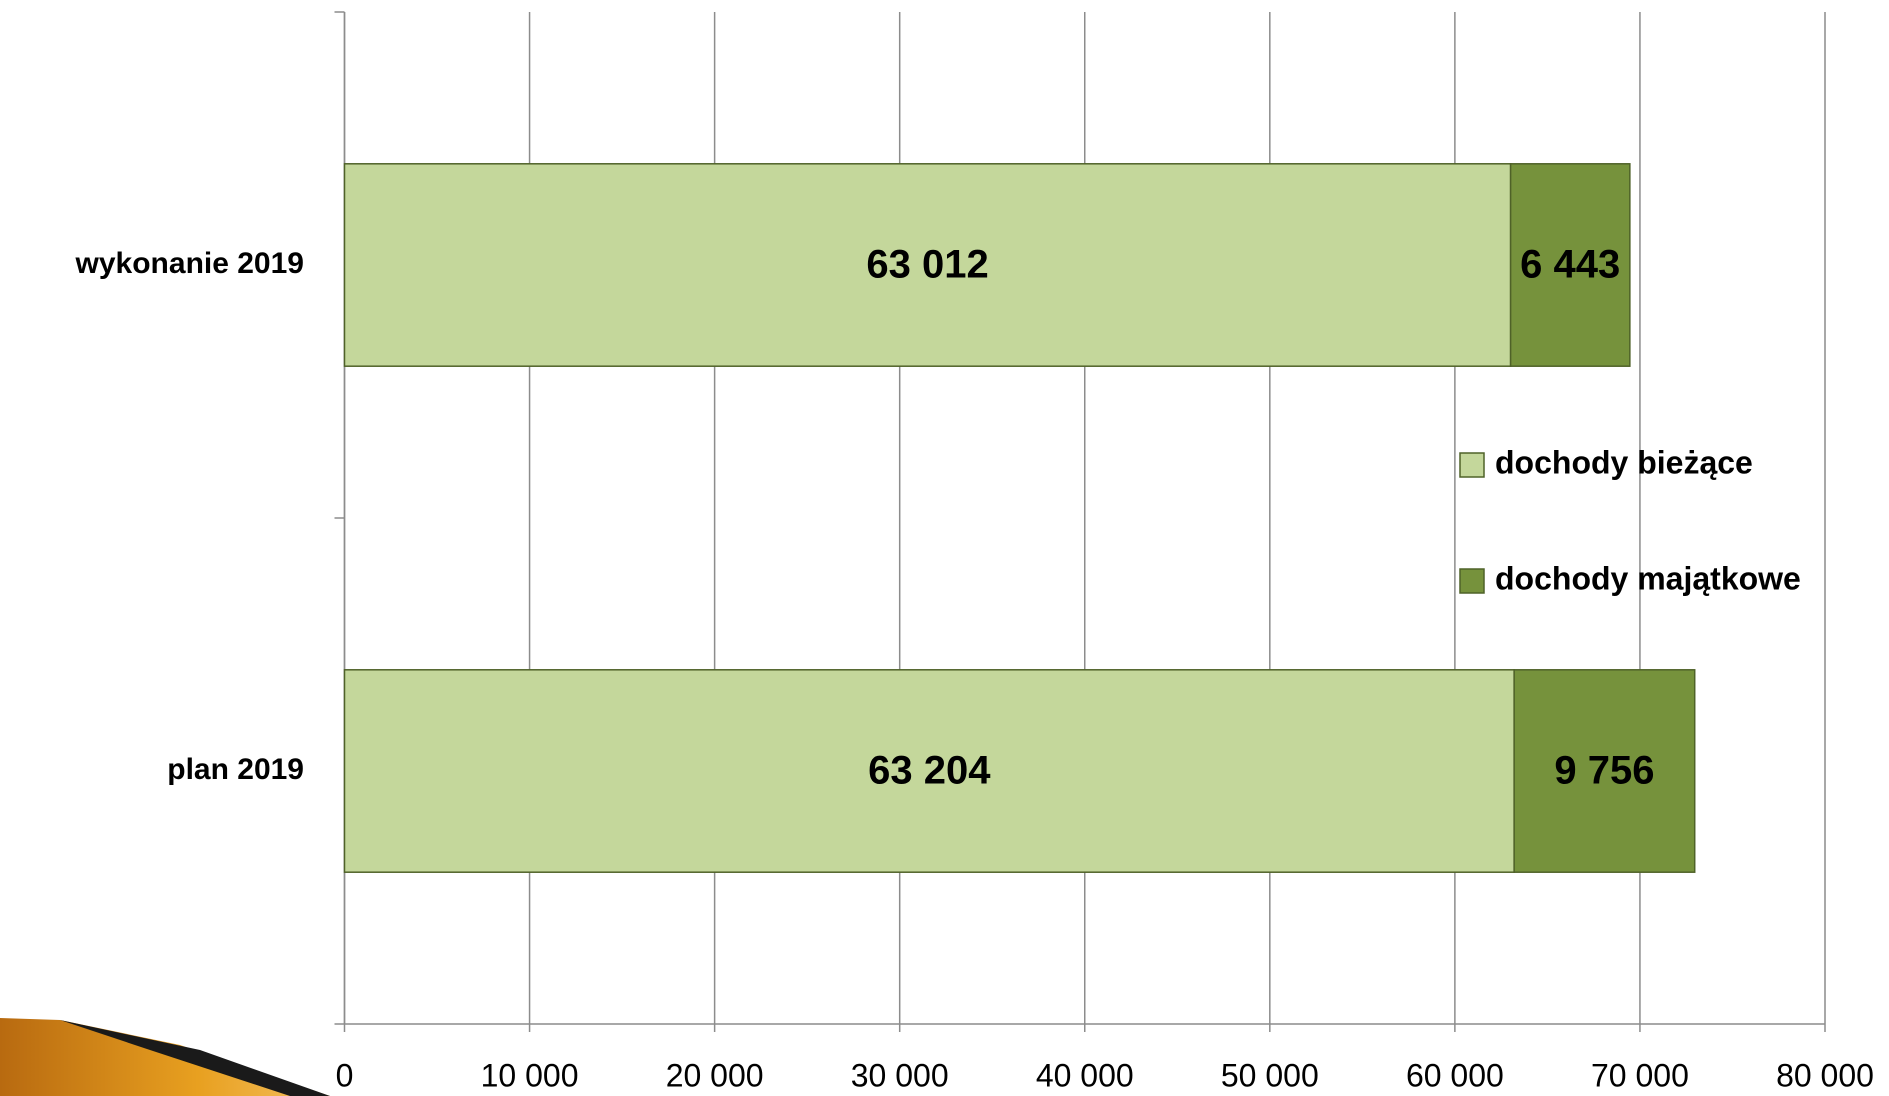 Image resolution: width=1889 pixels, height=1096 pixels. I want to click on y-tick-label: plan 2019, so click(235, 769).